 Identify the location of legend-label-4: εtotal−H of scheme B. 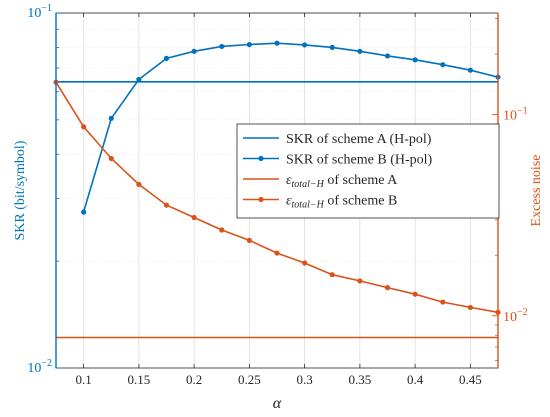
(341, 202).